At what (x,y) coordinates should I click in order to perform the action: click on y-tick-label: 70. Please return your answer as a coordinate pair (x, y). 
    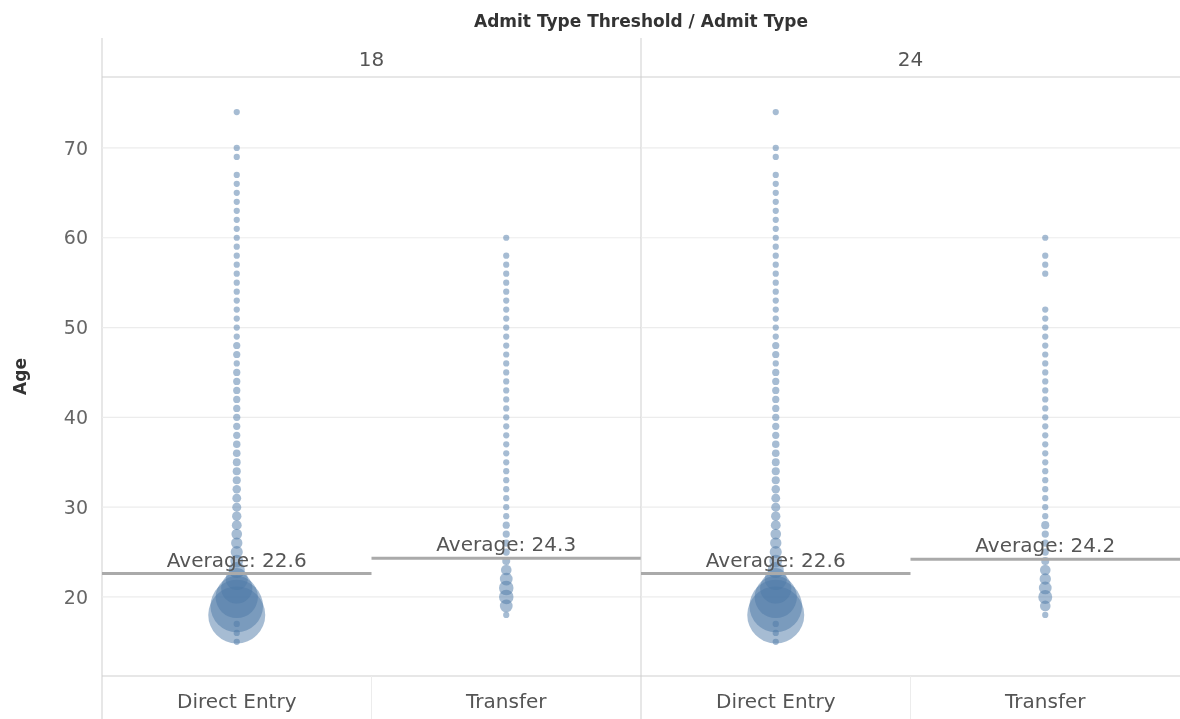
    Looking at the image, I should click on (75, 147).